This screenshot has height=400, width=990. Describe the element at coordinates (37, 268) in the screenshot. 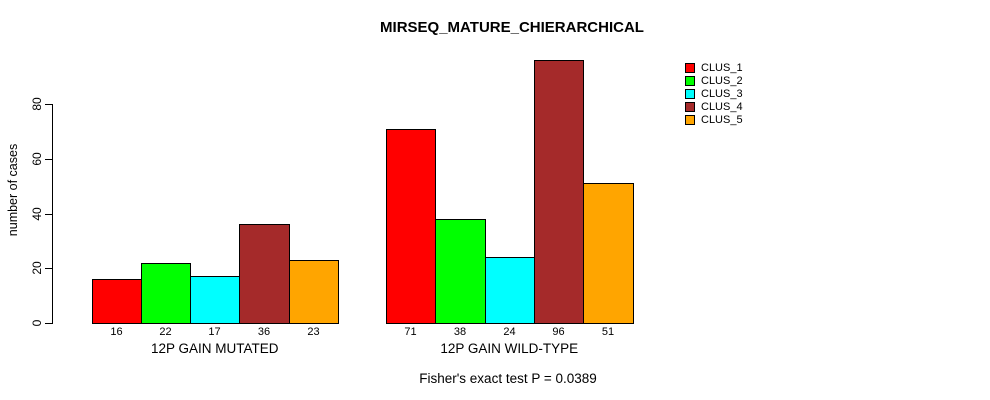

I see `y-axis-tick-label: 20` at that location.